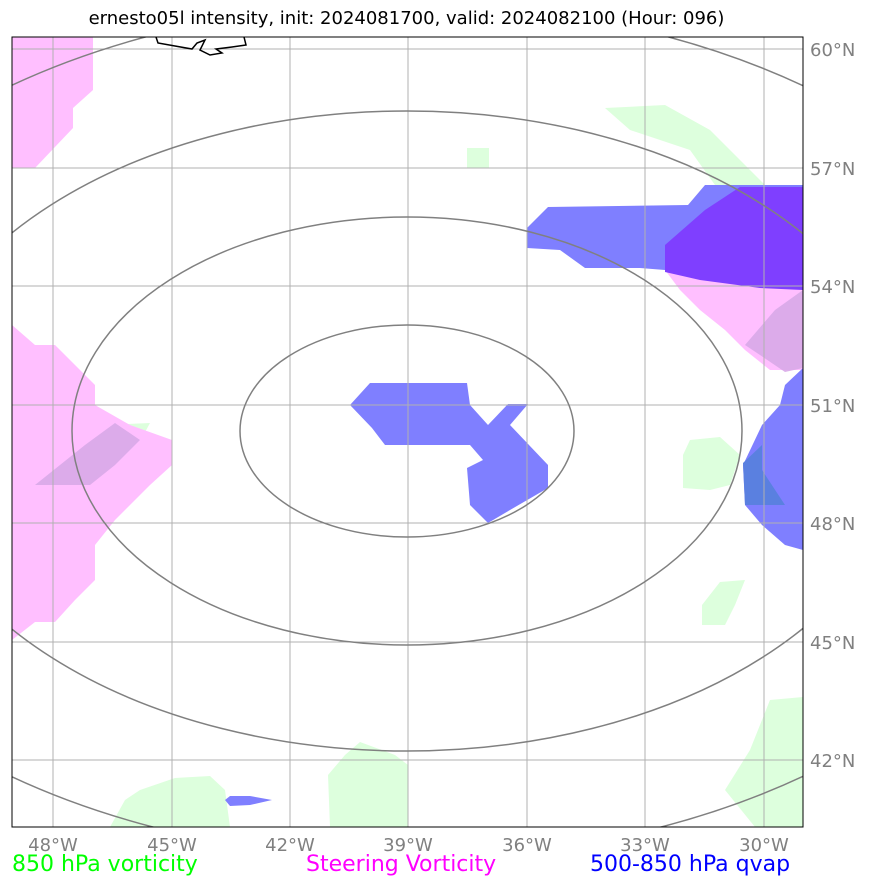  I want to click on lat-tick-label: 48°N, so click(832, 524).